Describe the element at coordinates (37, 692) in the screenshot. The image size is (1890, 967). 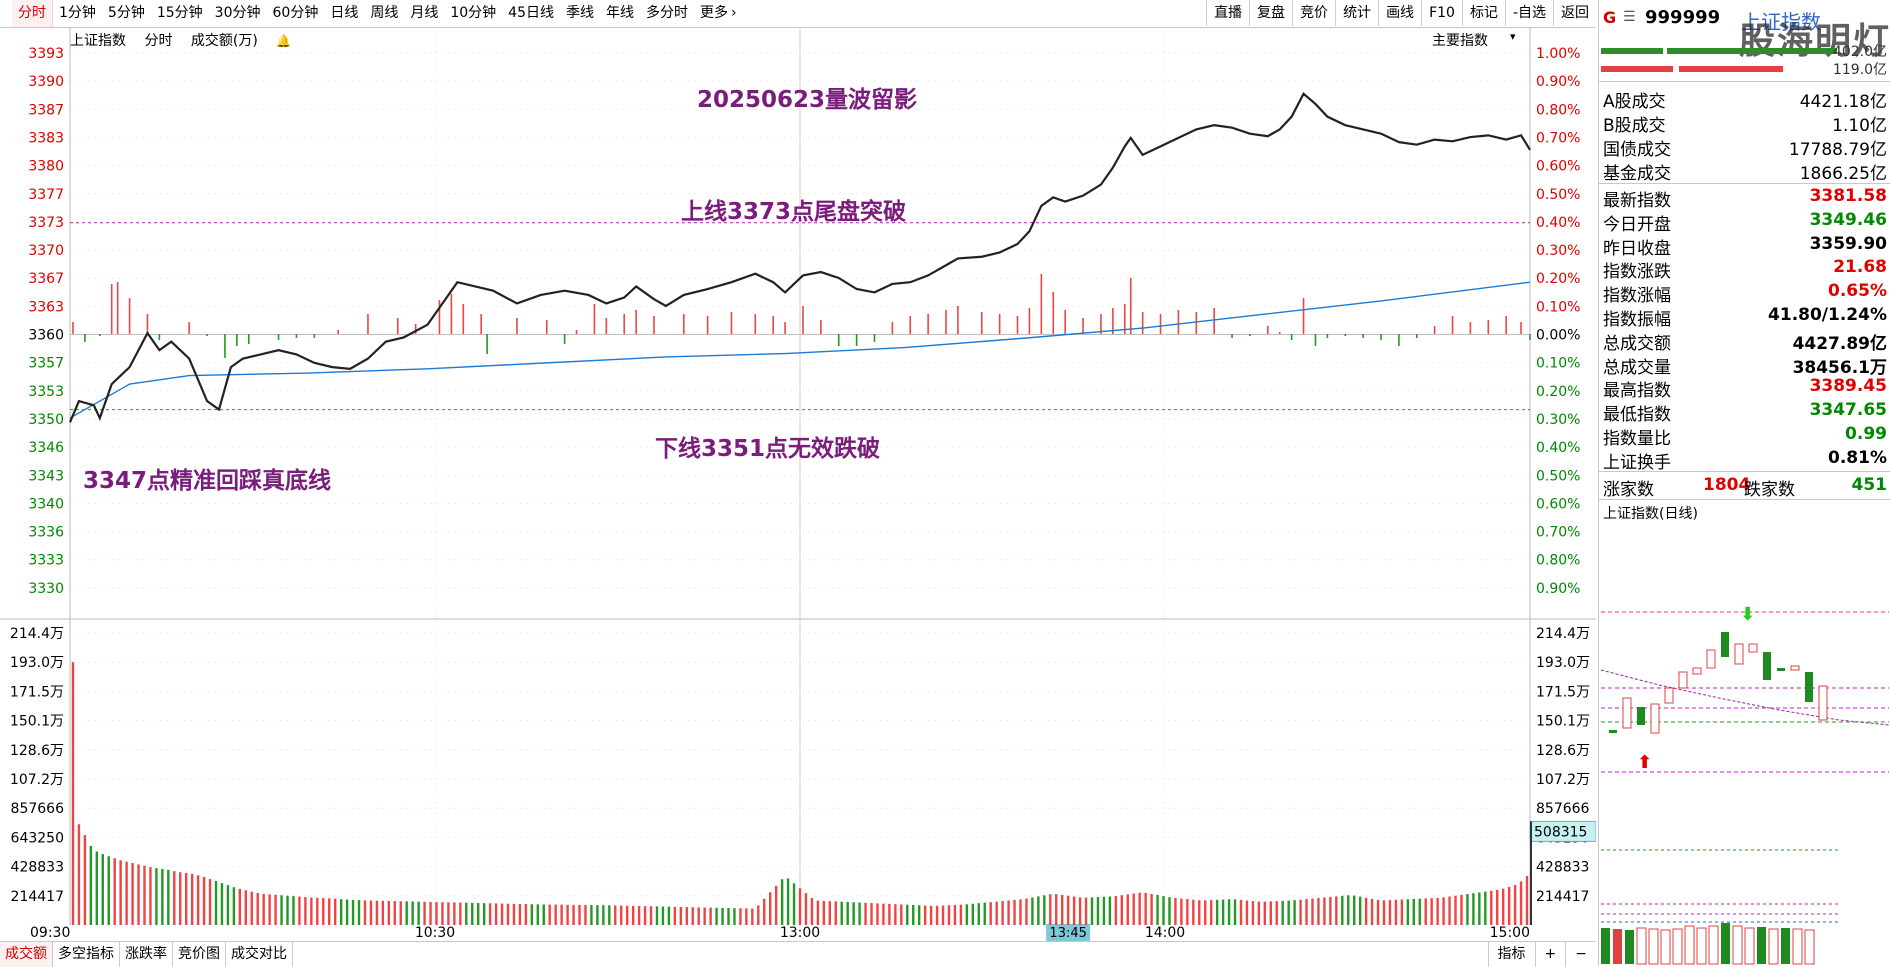
I see `volume-tick-label: 171.5万` at that location.